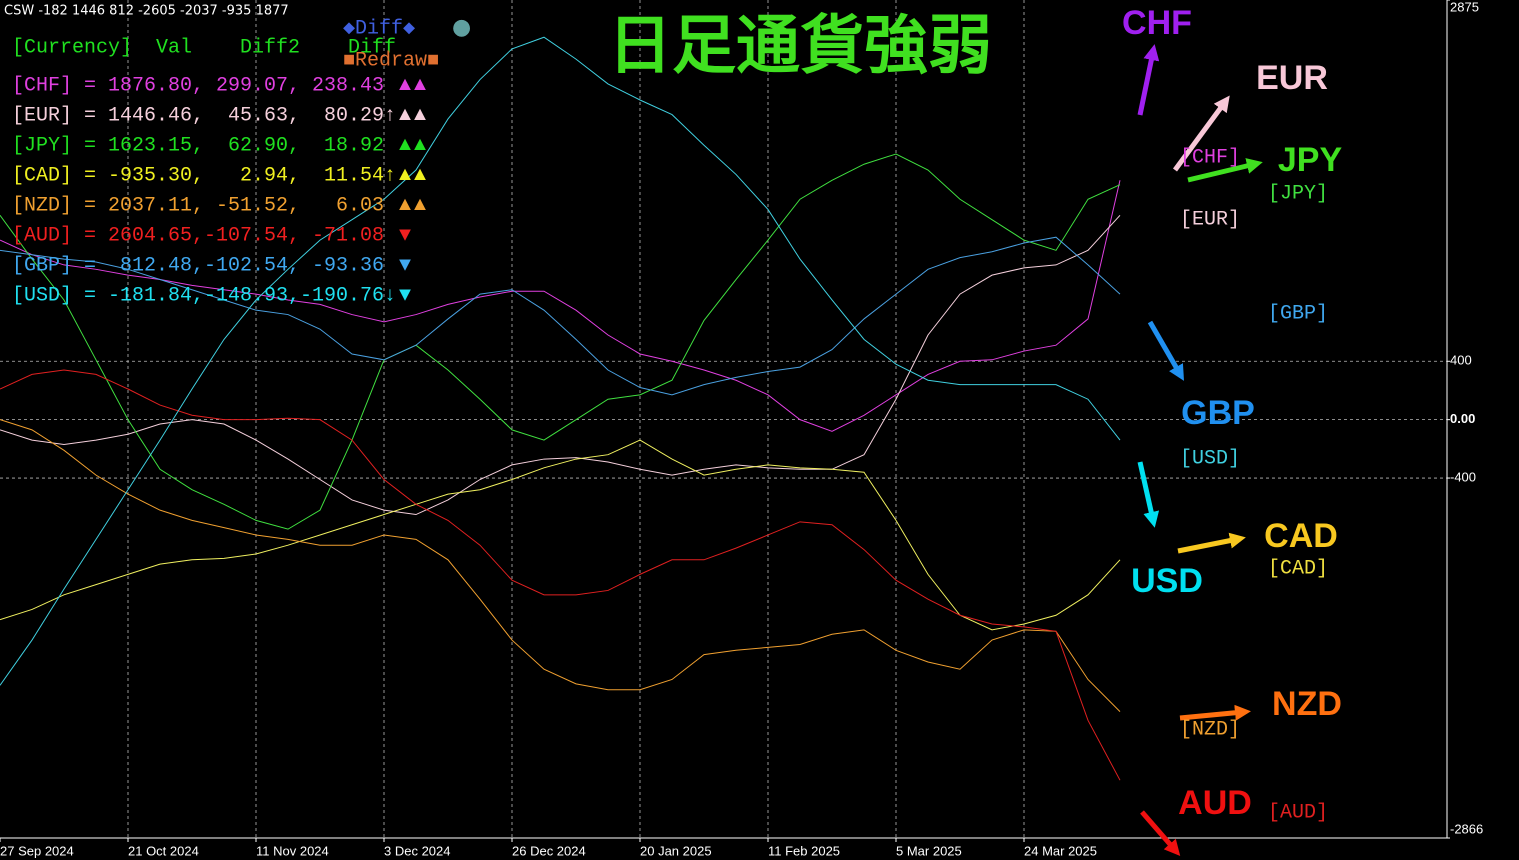  I want to click on header: CSW -182 1446 812 -2605 -2037 -935 1877, so click(146, 11).